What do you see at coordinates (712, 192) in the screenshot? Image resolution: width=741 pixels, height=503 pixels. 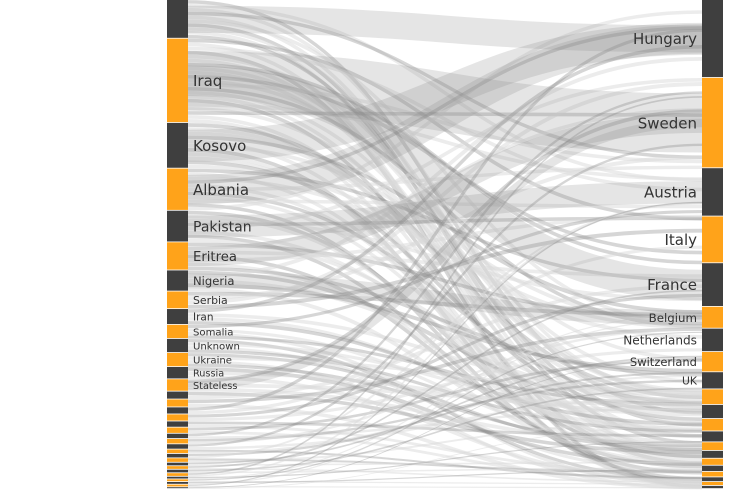 I see `destination-bar-austria` at bounding box center [712, 192].